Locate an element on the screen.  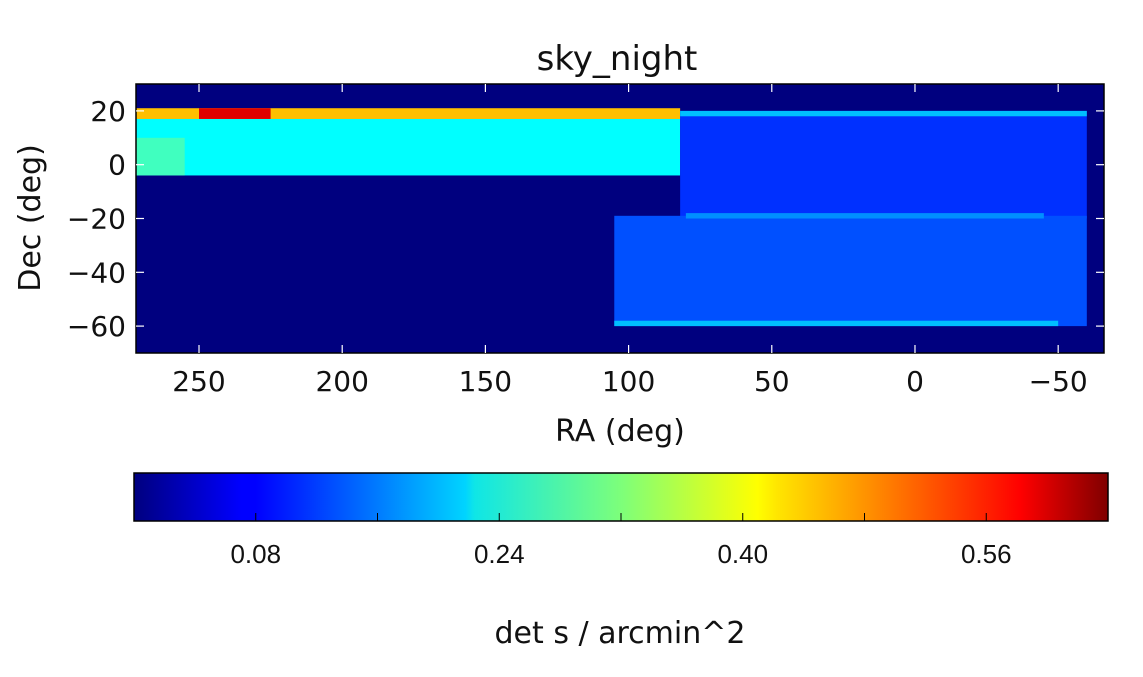
chart-title: sky_night is located at coordinates (617, 59).